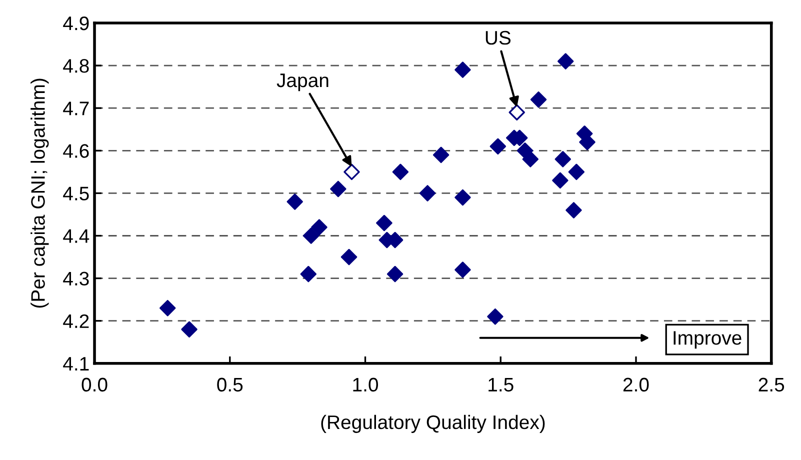 The height and width of the screenshot is (460, 801). What do you see at coordinates (76, 363) in the screenshot?
I see `y-tick-label: 4.1` at bounding box center [76, 363].